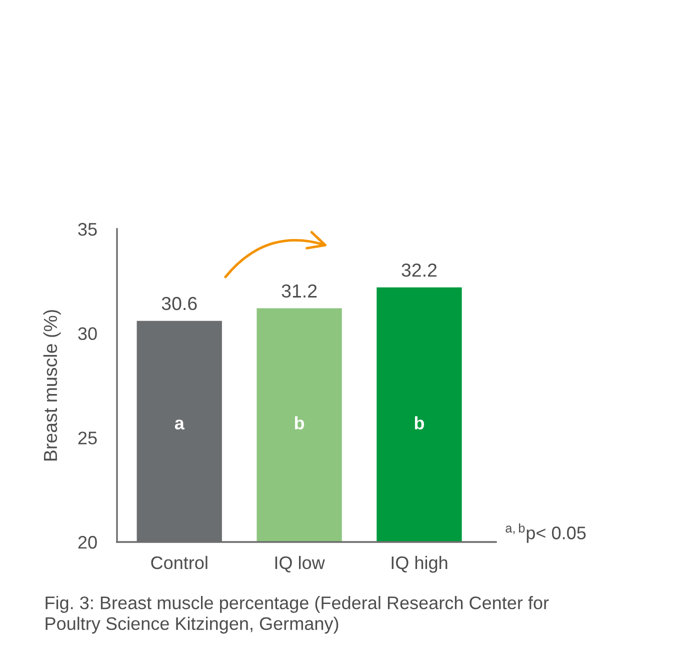 The width and height of the screenshot is (700, 665). What do you see at coordinates (179, 425) in the screenshot?
I see `annotation: a` at bounding box center [179, 425].